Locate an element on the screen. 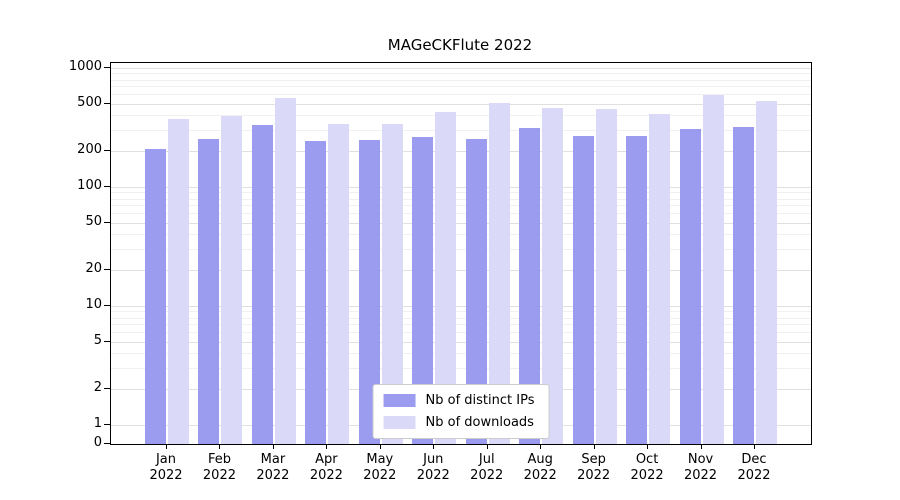  bar-distinct-ips-jun is located at coordinates (423, 290).